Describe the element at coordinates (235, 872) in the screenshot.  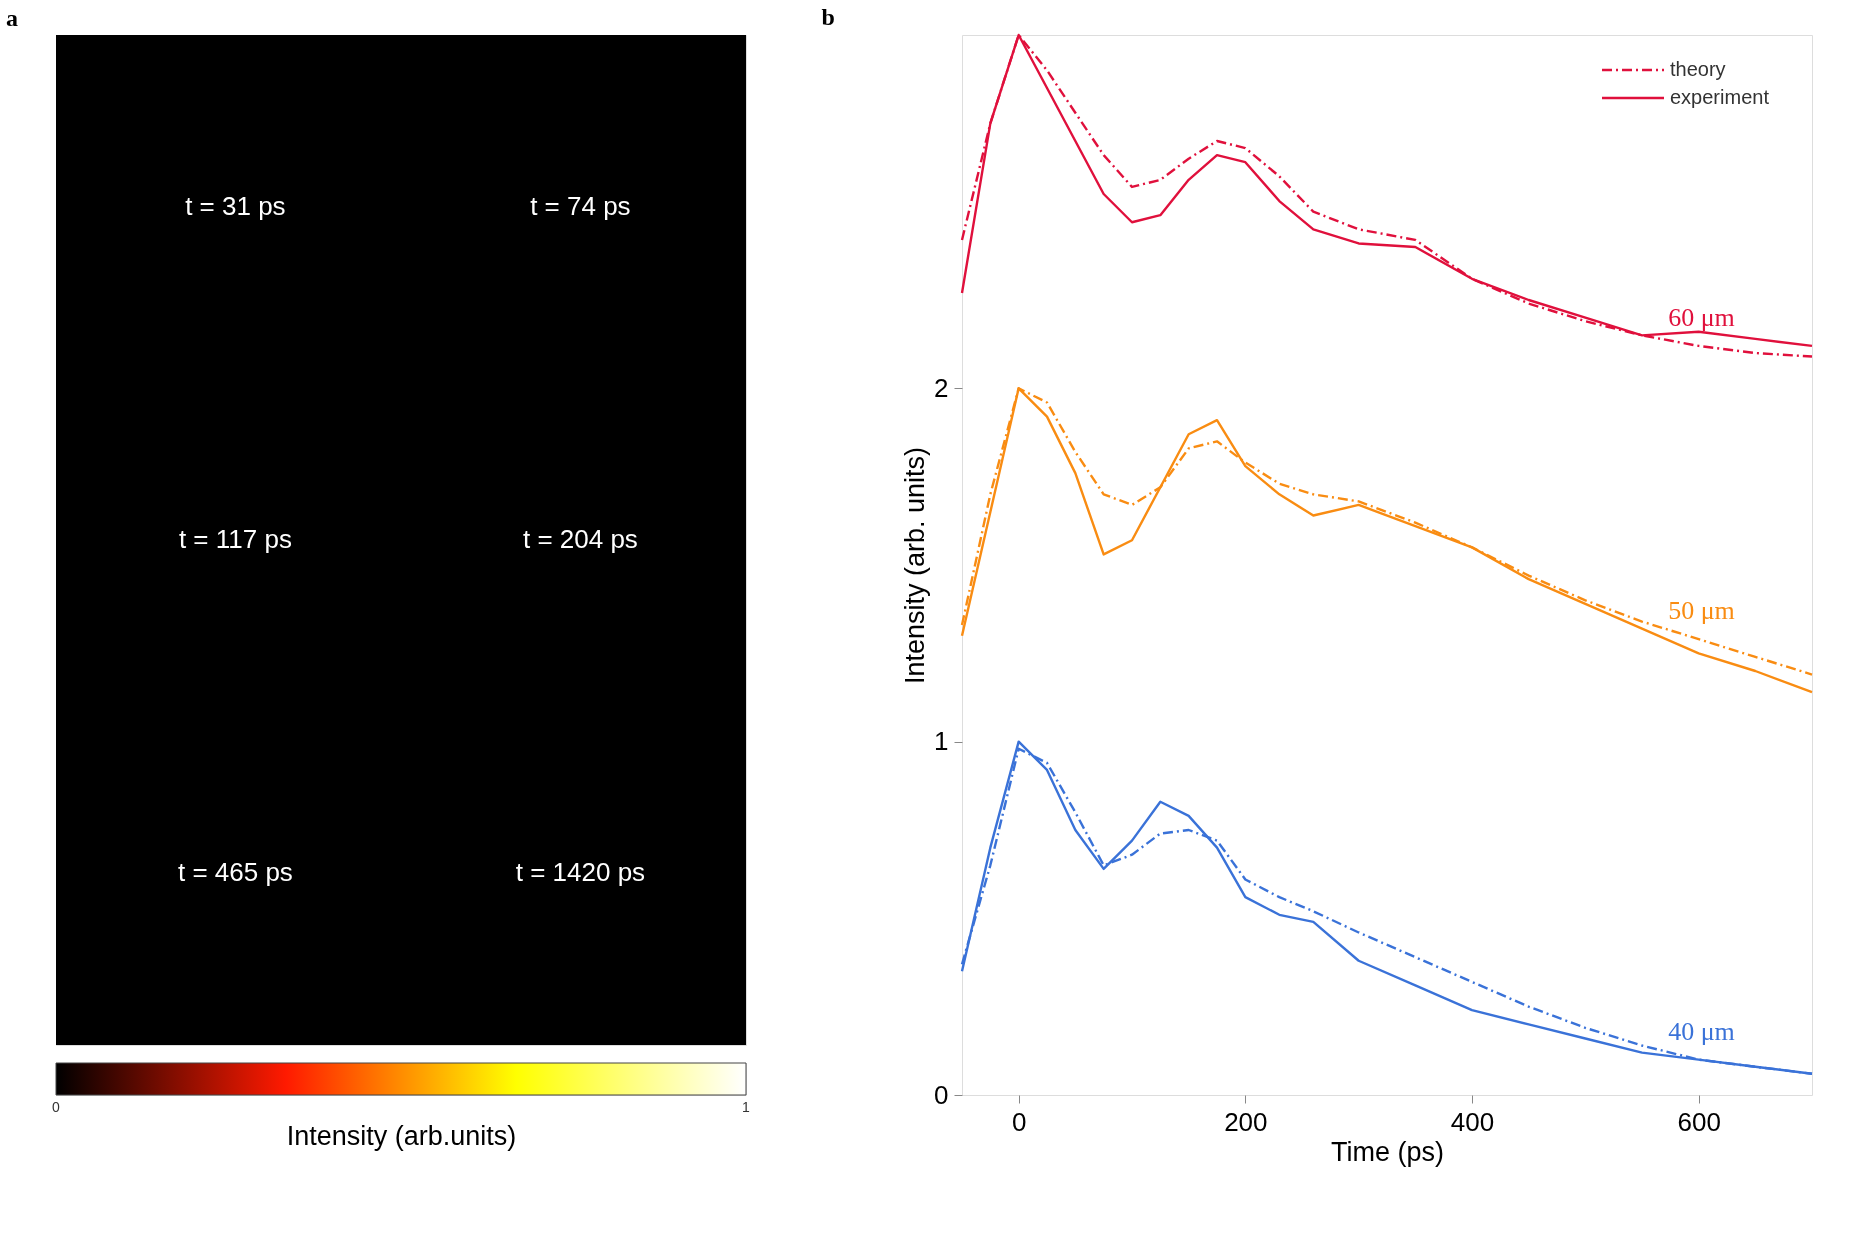
I see `text: t = 465 ps` at that location.